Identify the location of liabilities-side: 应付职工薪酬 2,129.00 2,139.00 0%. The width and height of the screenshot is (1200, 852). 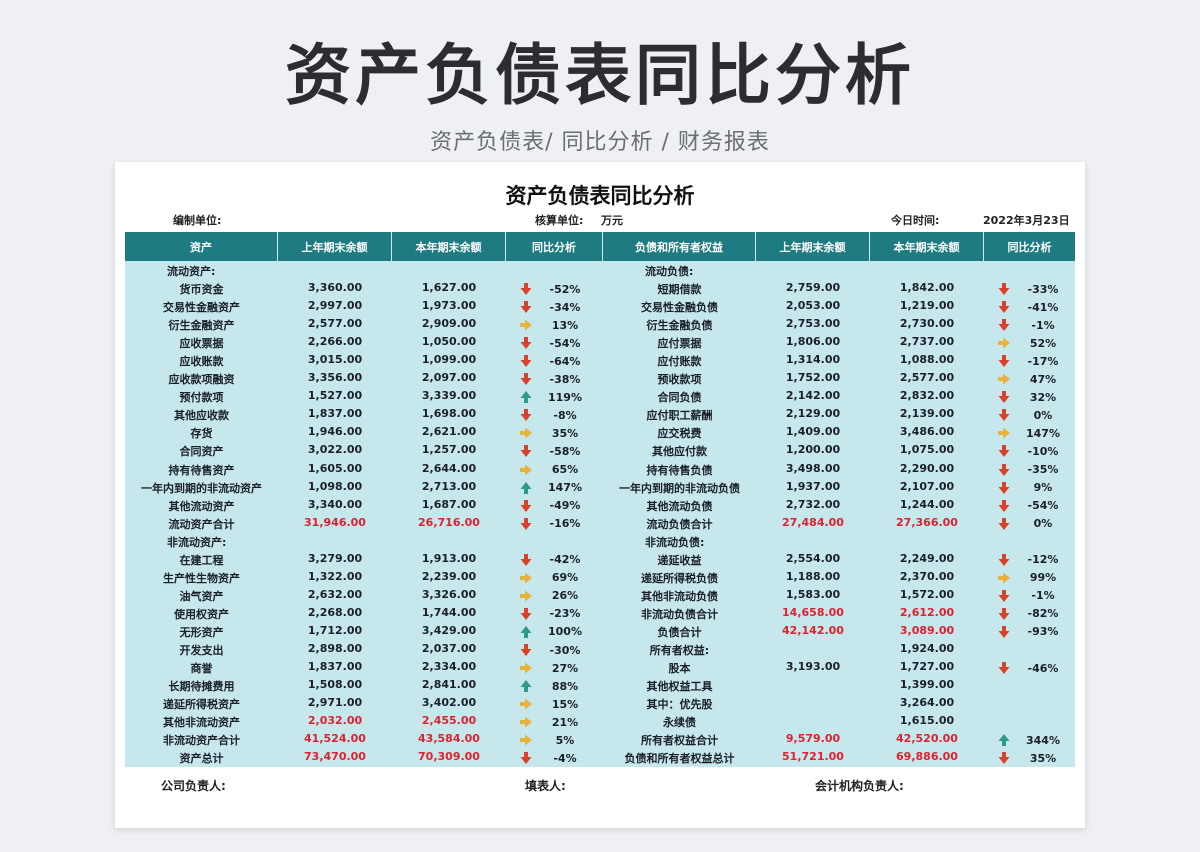
(842, 415).